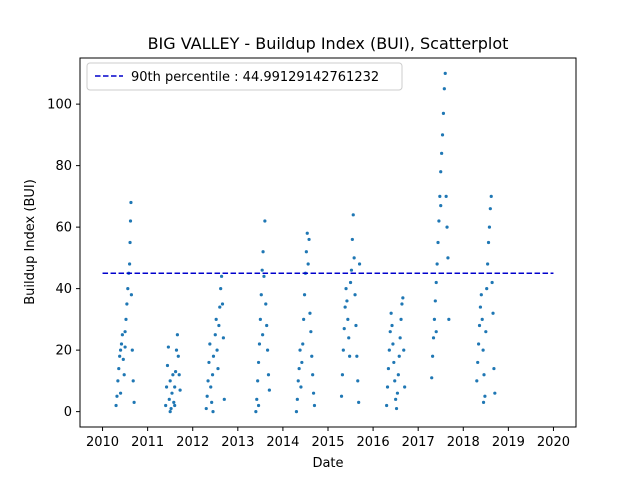 The image size is (640, 480). What do you see at coordinates (553, 442) in the screenshot?
I see `x-tick-label: 2020` at bounding box center [553, 442].